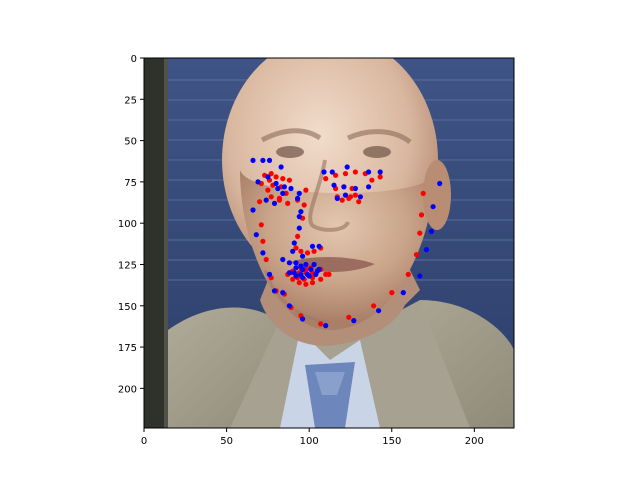 This screenshot has height=480, width=640. Describe the element at coordinates (346, 243) in the screenshot. I see `blue-landmark-series` at that location.